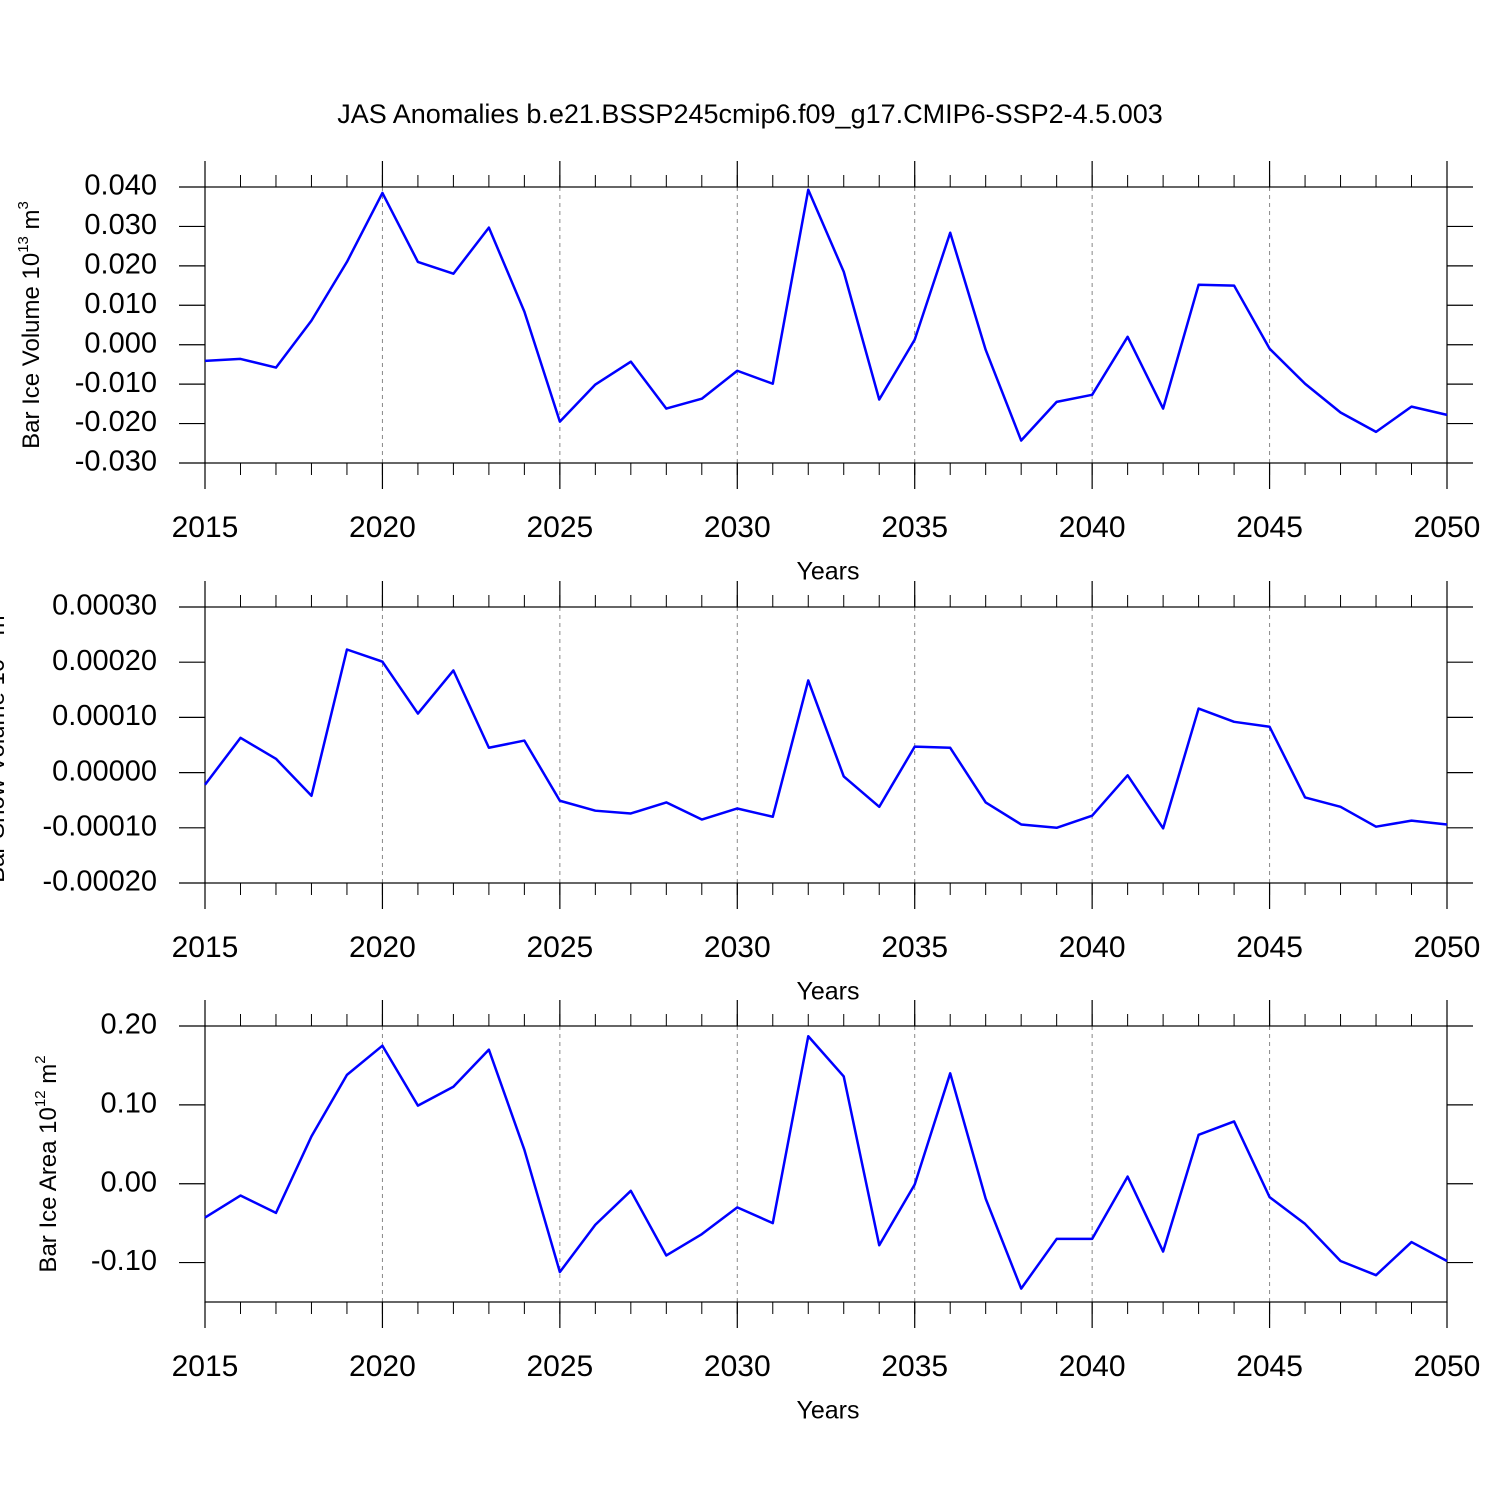 This screenshot has height=1500, width=1500. What do you see at coordinates (116, 383) in the screenshot?
I see `y-tick-label: -0.010` at bounding box center [116, 383].